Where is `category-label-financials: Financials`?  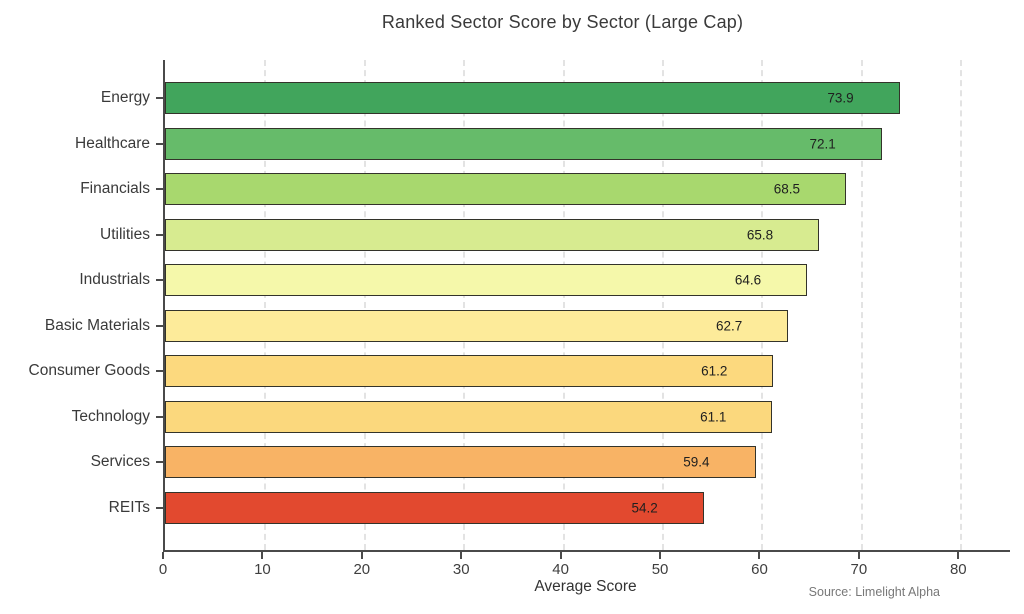
category-label-financials: Financials is located at coordinates (115, 189).